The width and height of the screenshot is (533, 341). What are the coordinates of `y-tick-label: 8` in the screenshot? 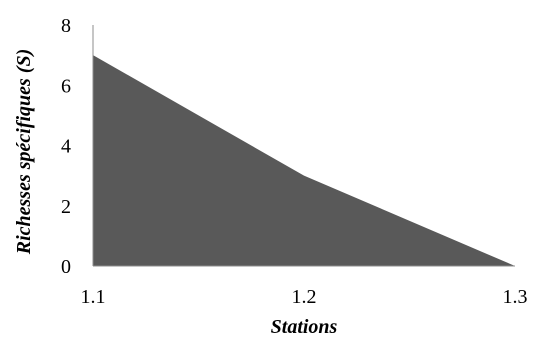 It's located at (66, 26).